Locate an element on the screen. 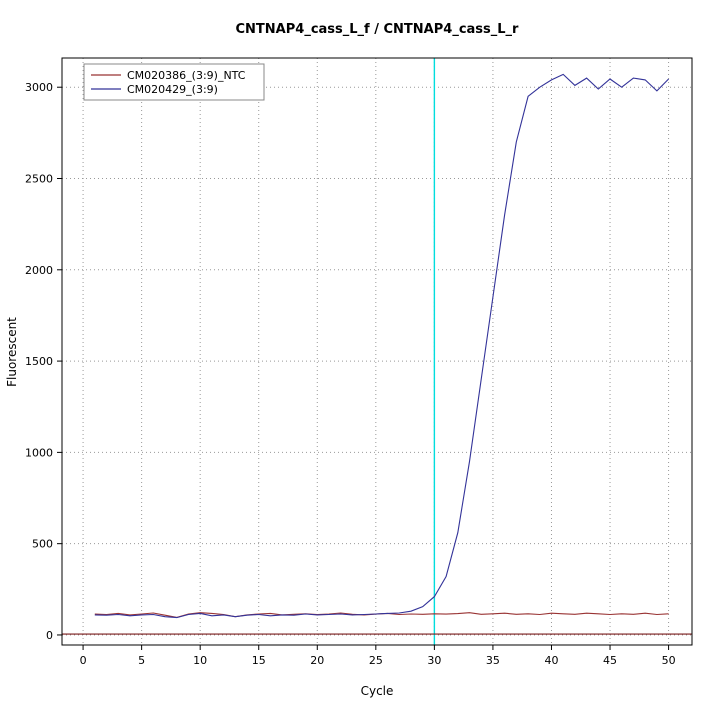 The width and height of the screenshot is (720, 720). y-tick-label: 1500 is located at coordinates (39, 361).